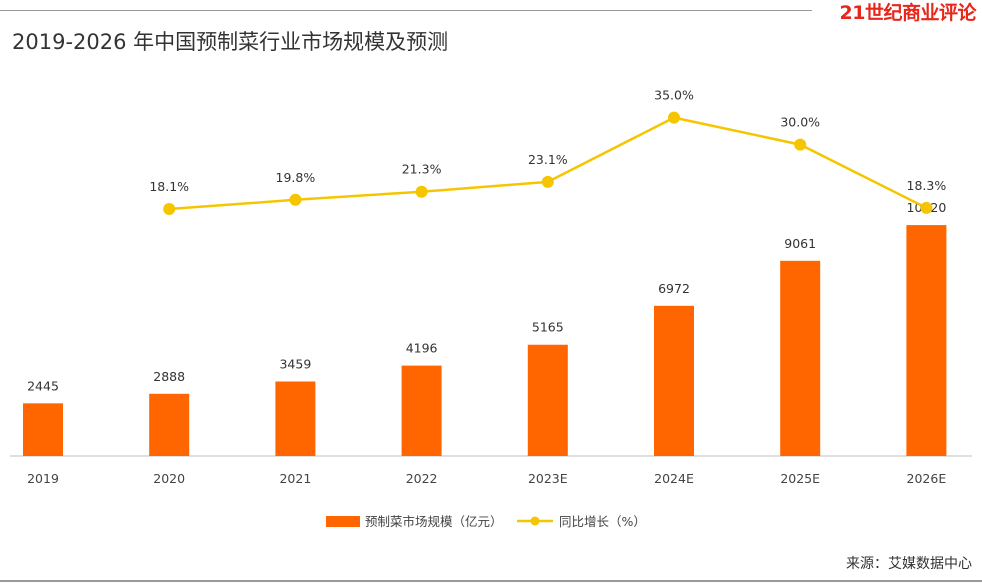 This screenshot has height=587, width=982. What do you see at coordinates (295, 363) in the screenshot?
I see `bar-value-label: 3459` at bounding box center [295, 363].